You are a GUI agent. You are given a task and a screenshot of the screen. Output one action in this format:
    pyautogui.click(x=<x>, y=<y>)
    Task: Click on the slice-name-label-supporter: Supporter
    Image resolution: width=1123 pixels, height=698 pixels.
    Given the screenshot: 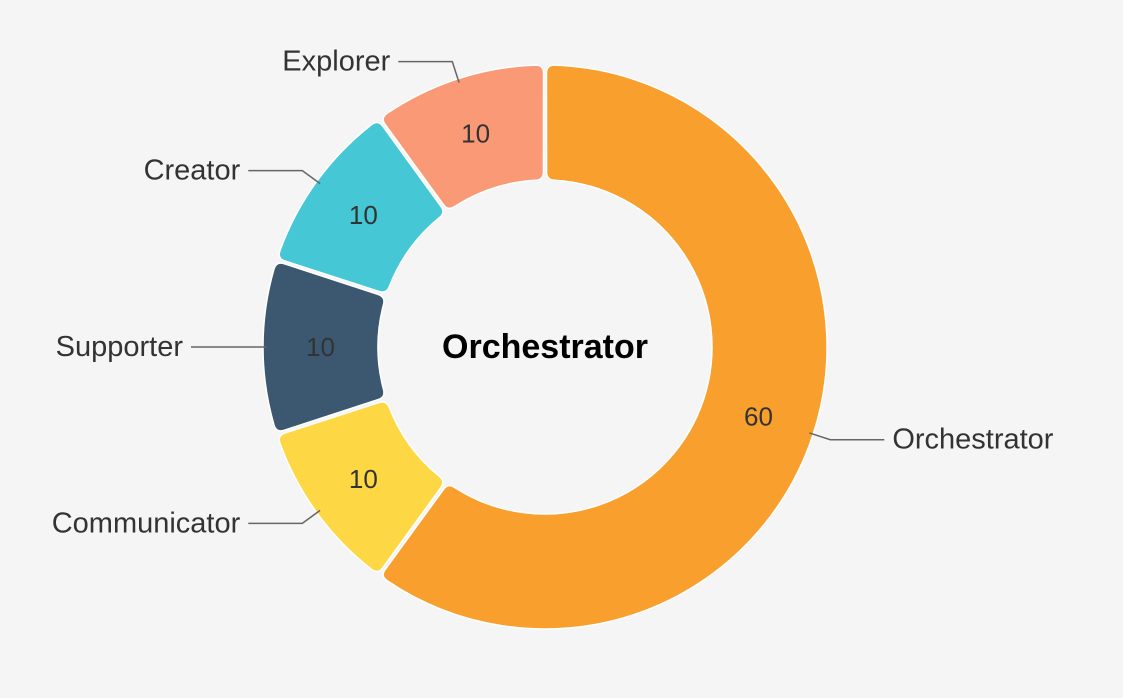 What is the action you would take?
    pyautogui.click(x=120, y=347)
    